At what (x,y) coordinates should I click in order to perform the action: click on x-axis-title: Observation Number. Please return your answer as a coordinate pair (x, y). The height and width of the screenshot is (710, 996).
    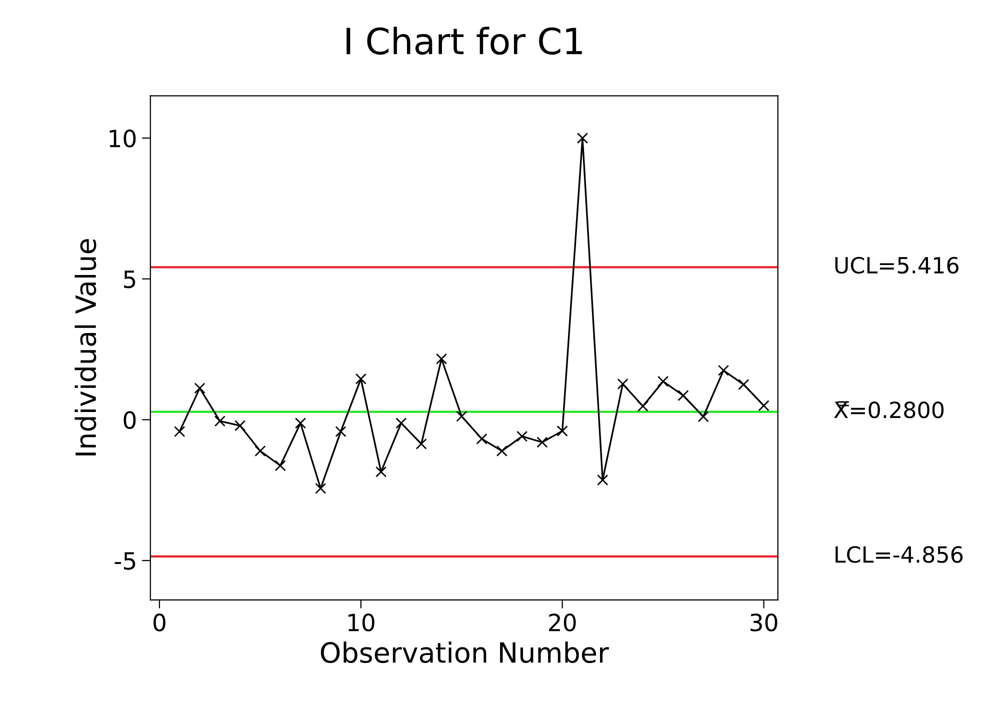
    Looking at the image, I should click on (464, 653).